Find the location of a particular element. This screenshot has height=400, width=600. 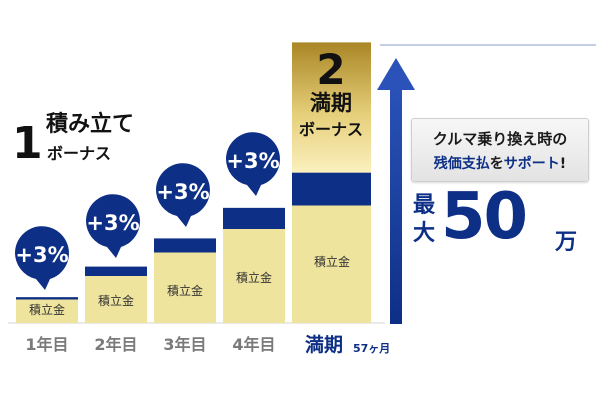

category-label-maturity: 満期 is located at coordinates (324, 345).